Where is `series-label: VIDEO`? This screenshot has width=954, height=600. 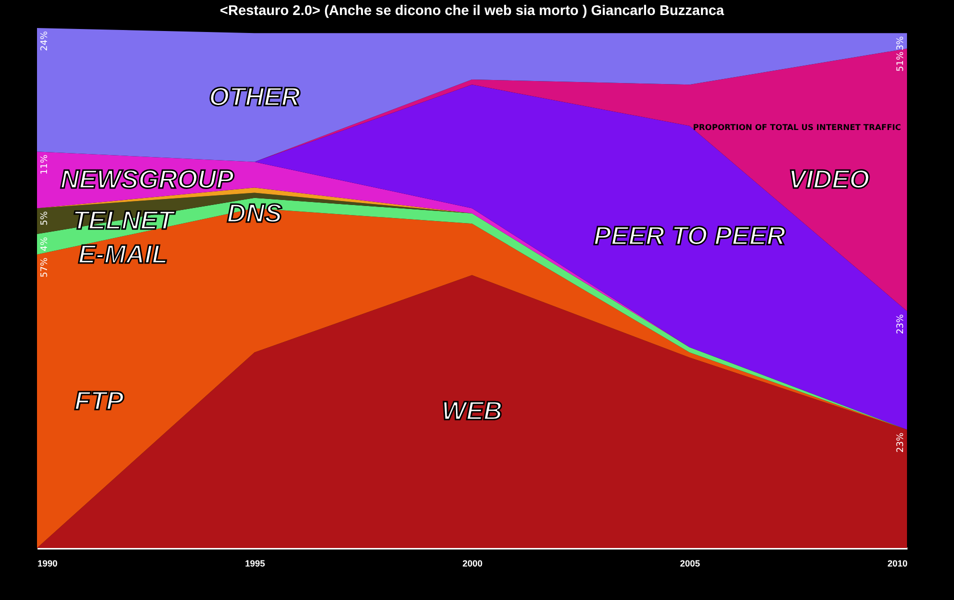 series-label: VIDEO is located at coordinates (829, 179).